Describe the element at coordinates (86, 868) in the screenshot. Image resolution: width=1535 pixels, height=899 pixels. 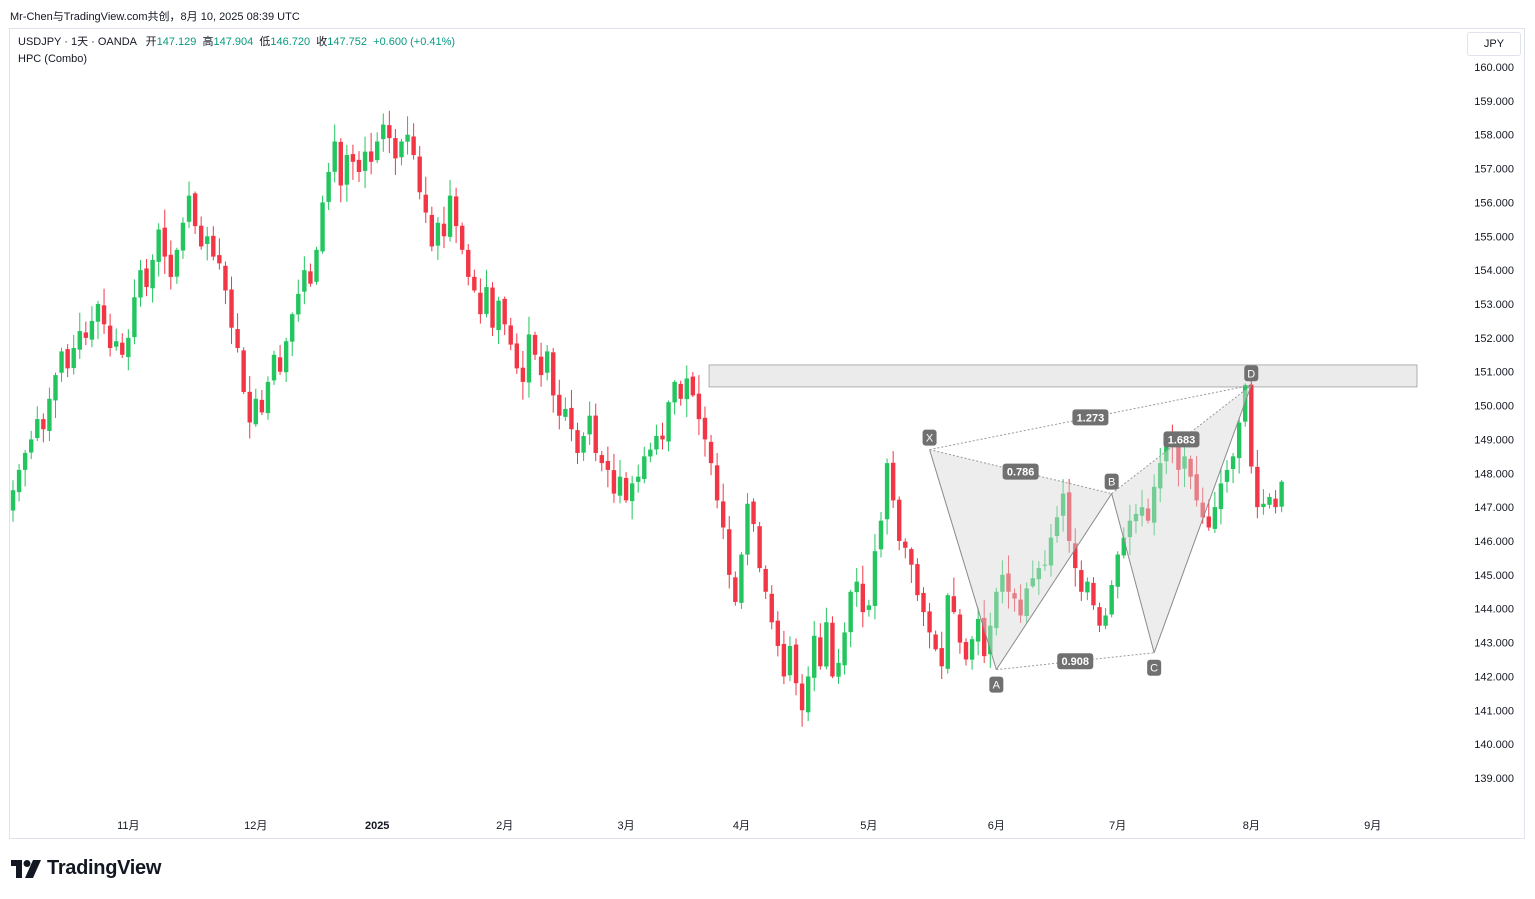
I see `tradingview-logo: TradingView` at that location.